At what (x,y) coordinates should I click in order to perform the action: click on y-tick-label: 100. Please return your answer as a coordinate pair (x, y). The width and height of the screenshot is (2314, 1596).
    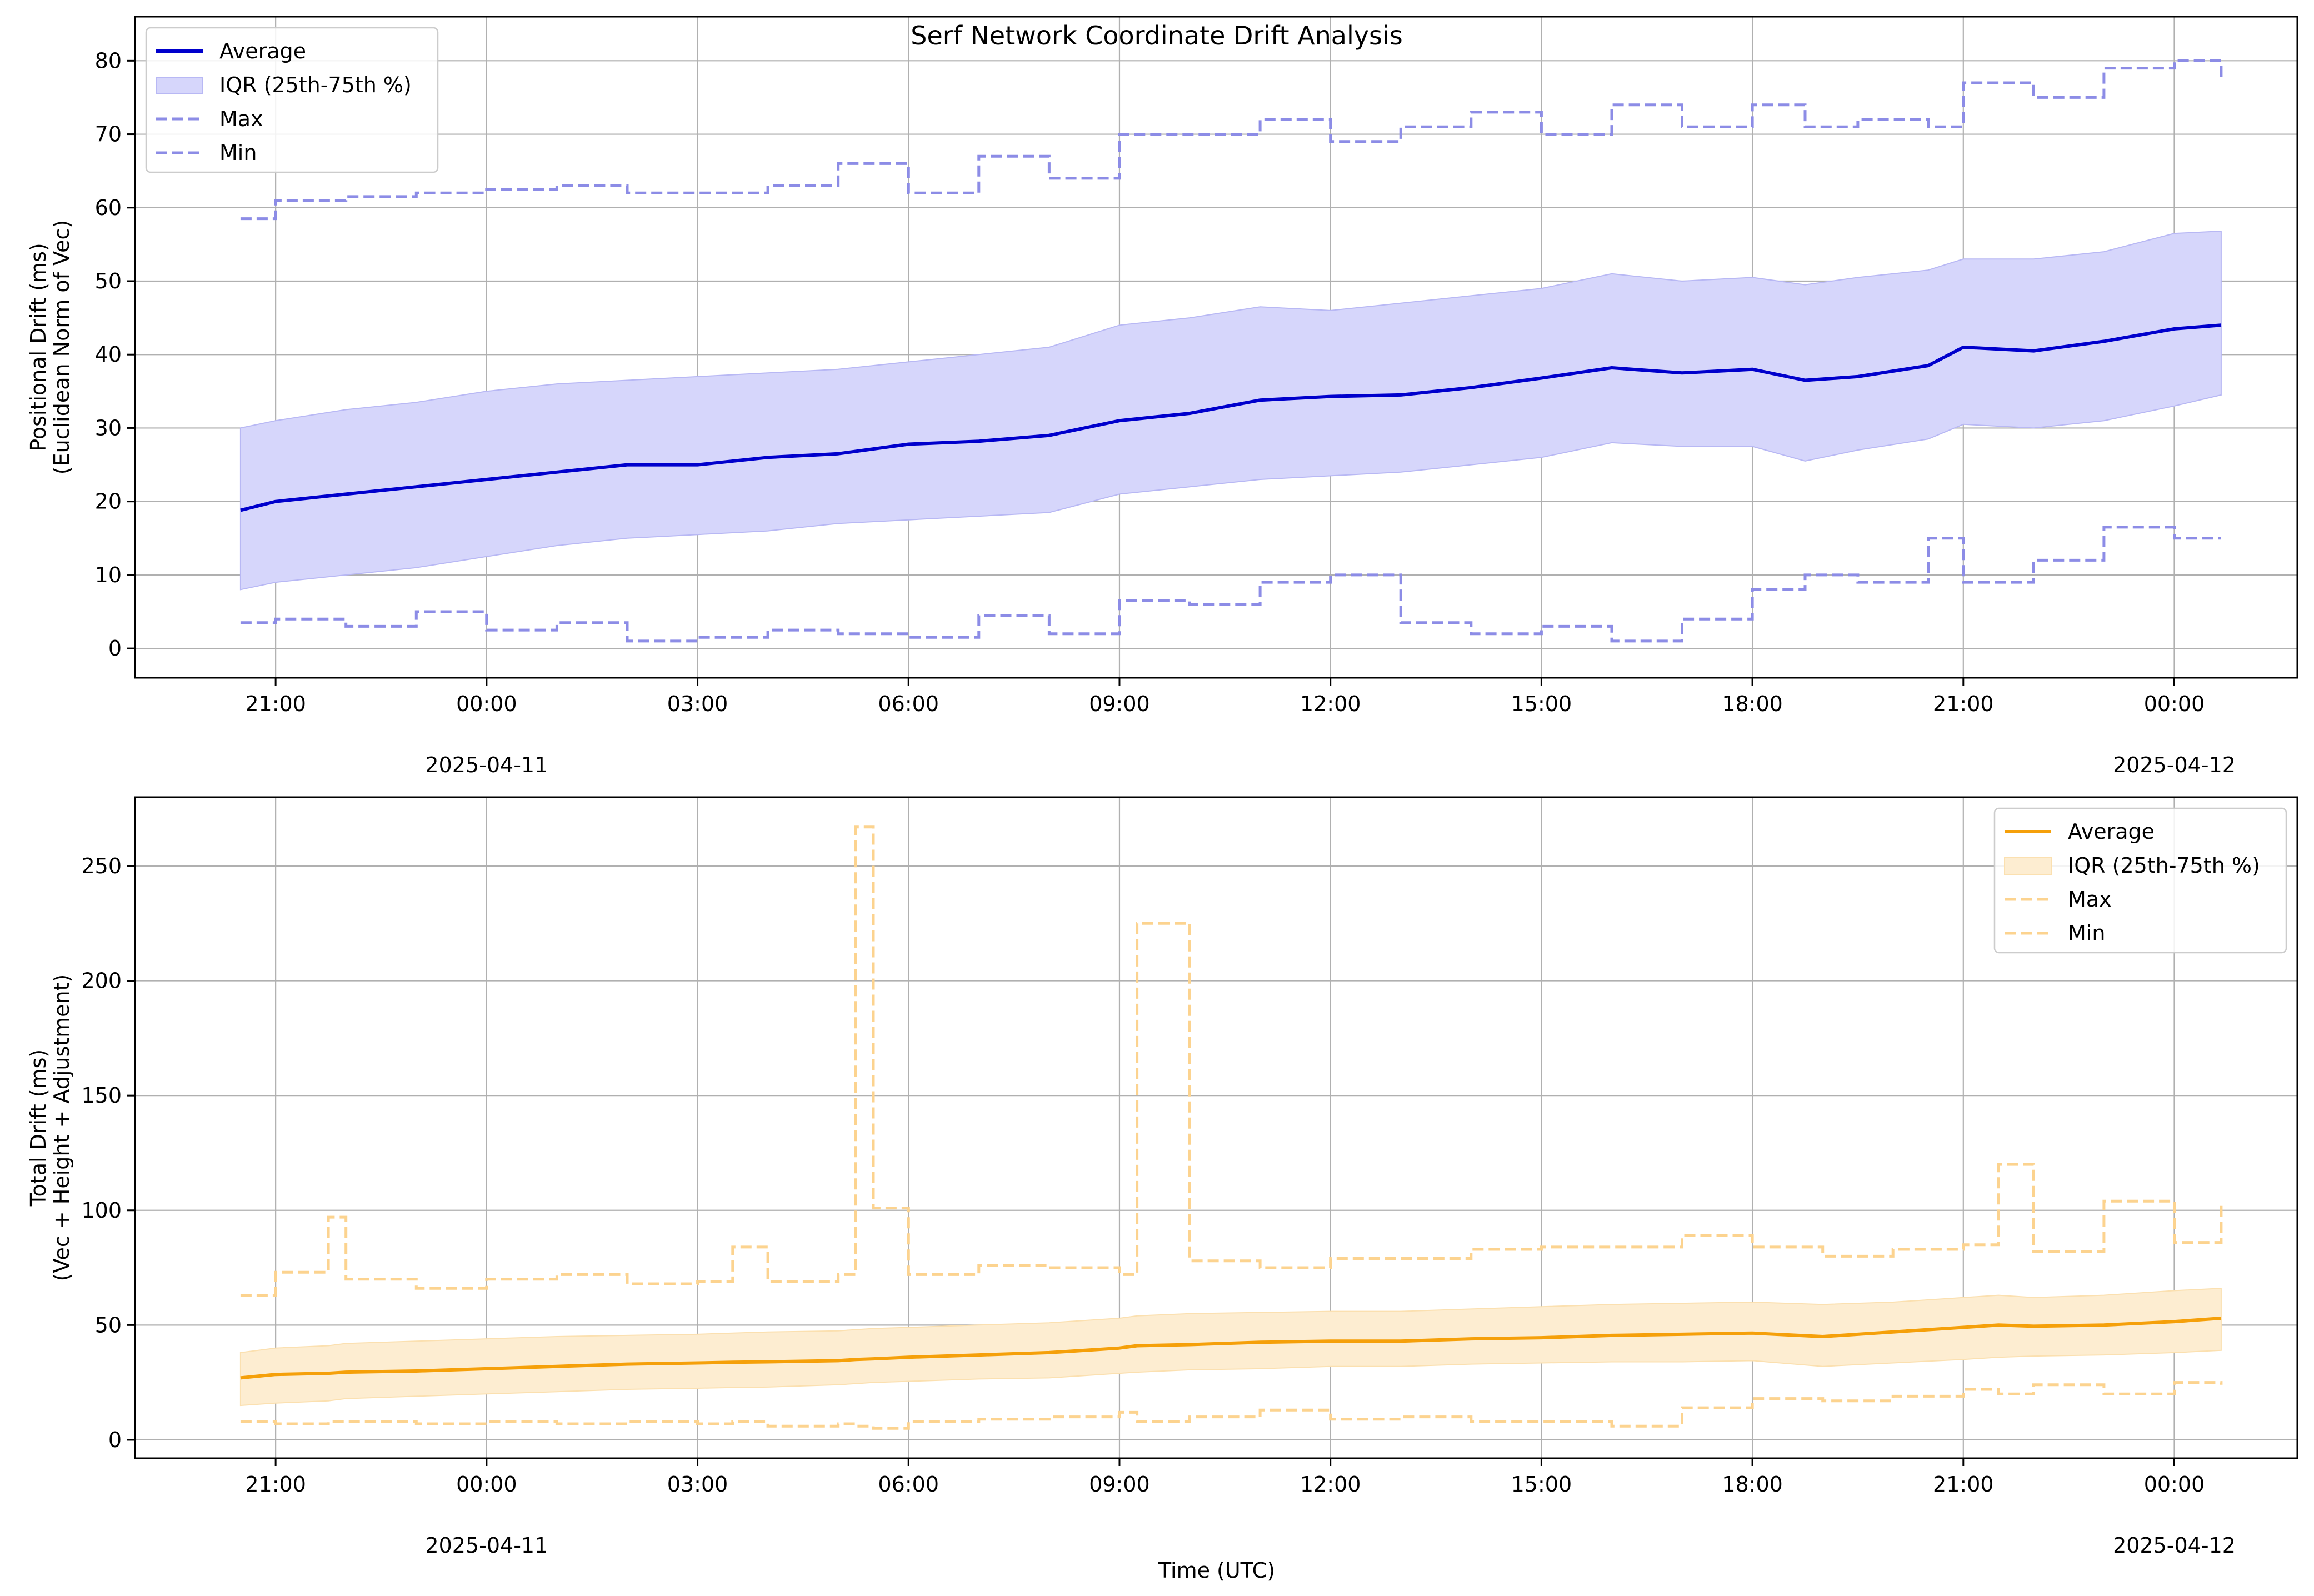
    Looking at the image, I should click on (101, 1211).